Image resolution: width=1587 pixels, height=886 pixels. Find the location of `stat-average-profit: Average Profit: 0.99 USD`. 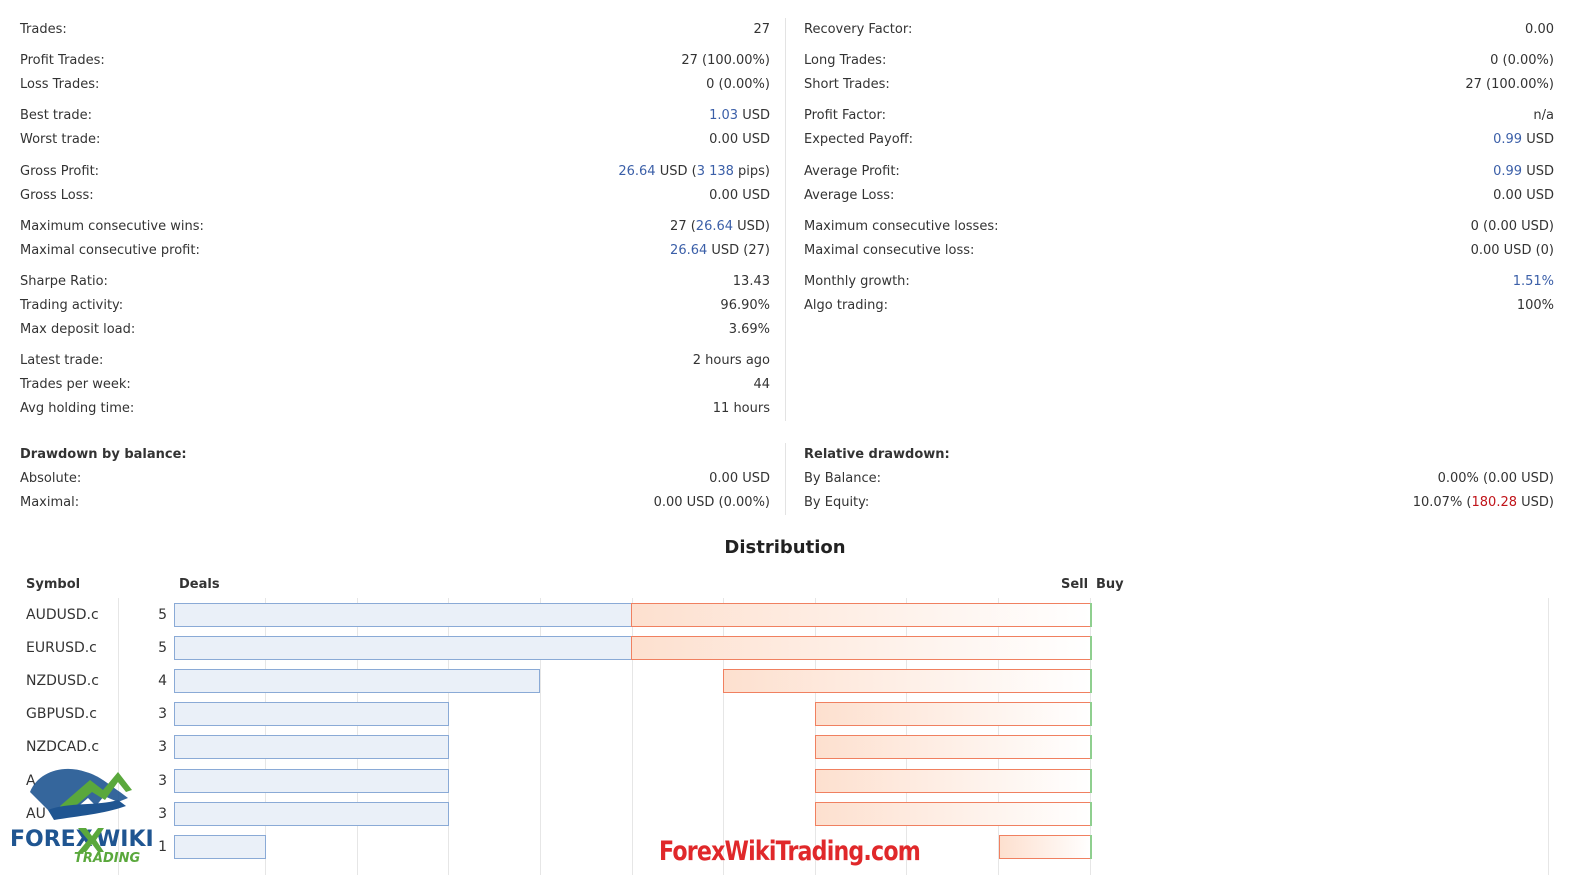

stat-average-profit: Average Profit: 0.99 USD is located at coordinates (1179, 171).